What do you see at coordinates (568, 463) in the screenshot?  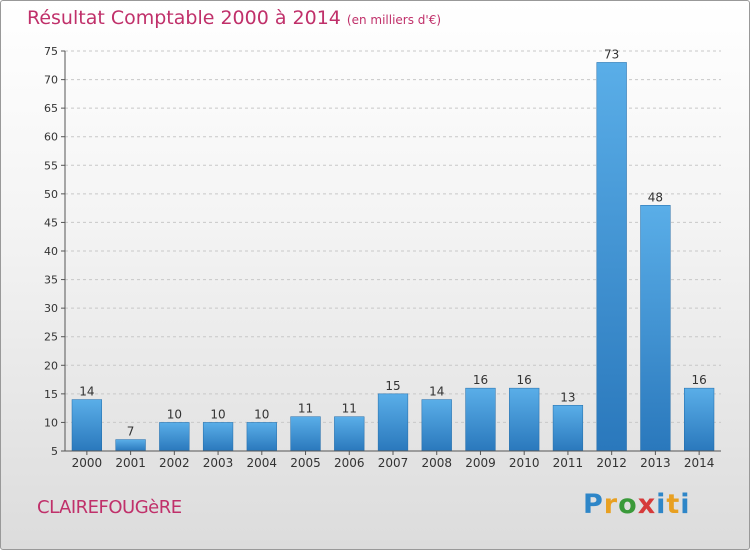 I see `x-tick-label: 2011` at bounding box center [568, 463].